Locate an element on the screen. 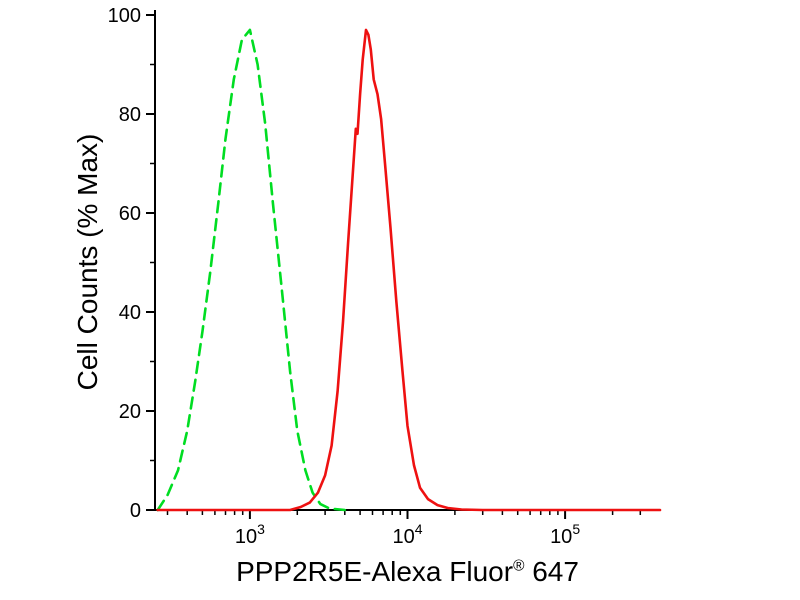  y-tick-label: 100 is located at coordinates (124, 16).